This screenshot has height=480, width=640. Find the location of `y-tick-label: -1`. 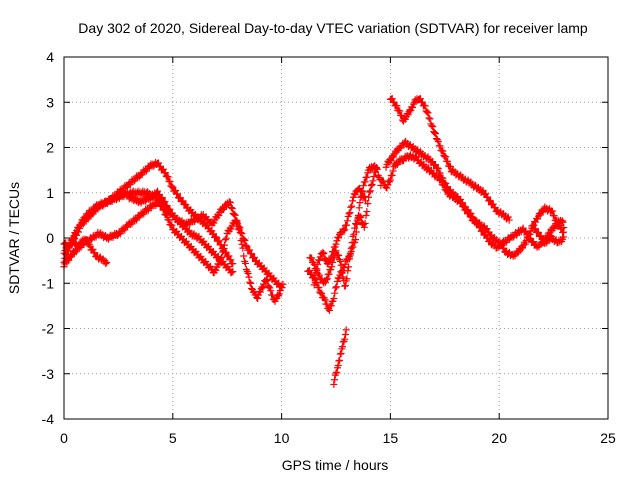

y-tick-label: -1 is located at coordinates (48, 283).